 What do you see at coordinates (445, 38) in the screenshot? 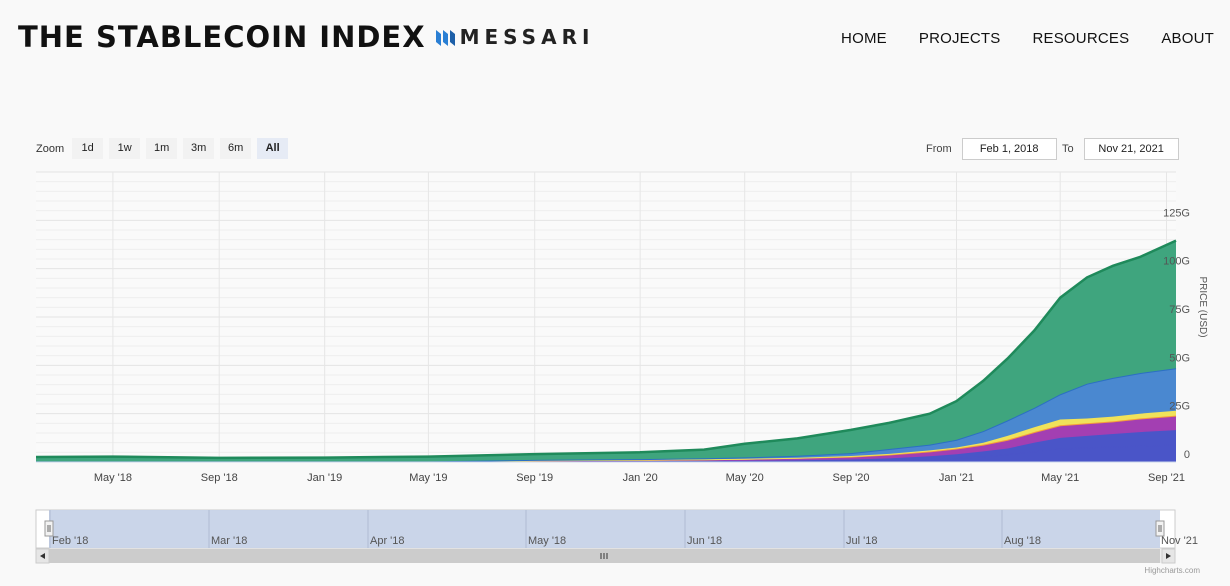
I see `messari-logo-icon` at bounding box center [445, 38].